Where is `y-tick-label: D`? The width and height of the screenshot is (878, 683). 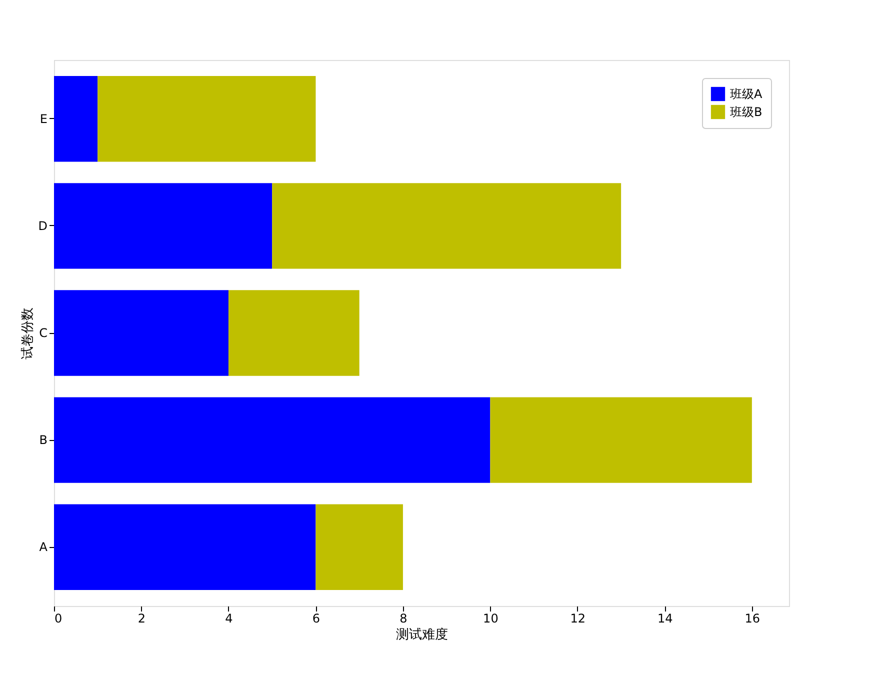 y-tick-label: D is located at coordinates (43, 225).